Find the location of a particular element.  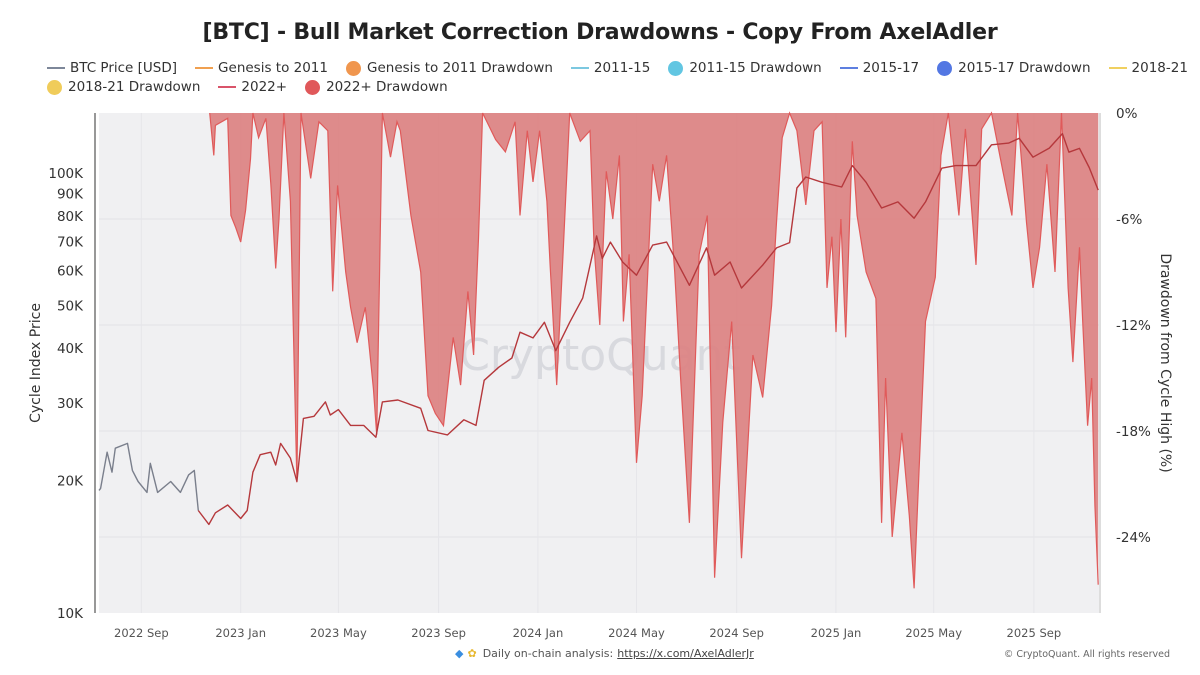

legend-label: Genesis to 2011 is located at coordinates (273, 68).